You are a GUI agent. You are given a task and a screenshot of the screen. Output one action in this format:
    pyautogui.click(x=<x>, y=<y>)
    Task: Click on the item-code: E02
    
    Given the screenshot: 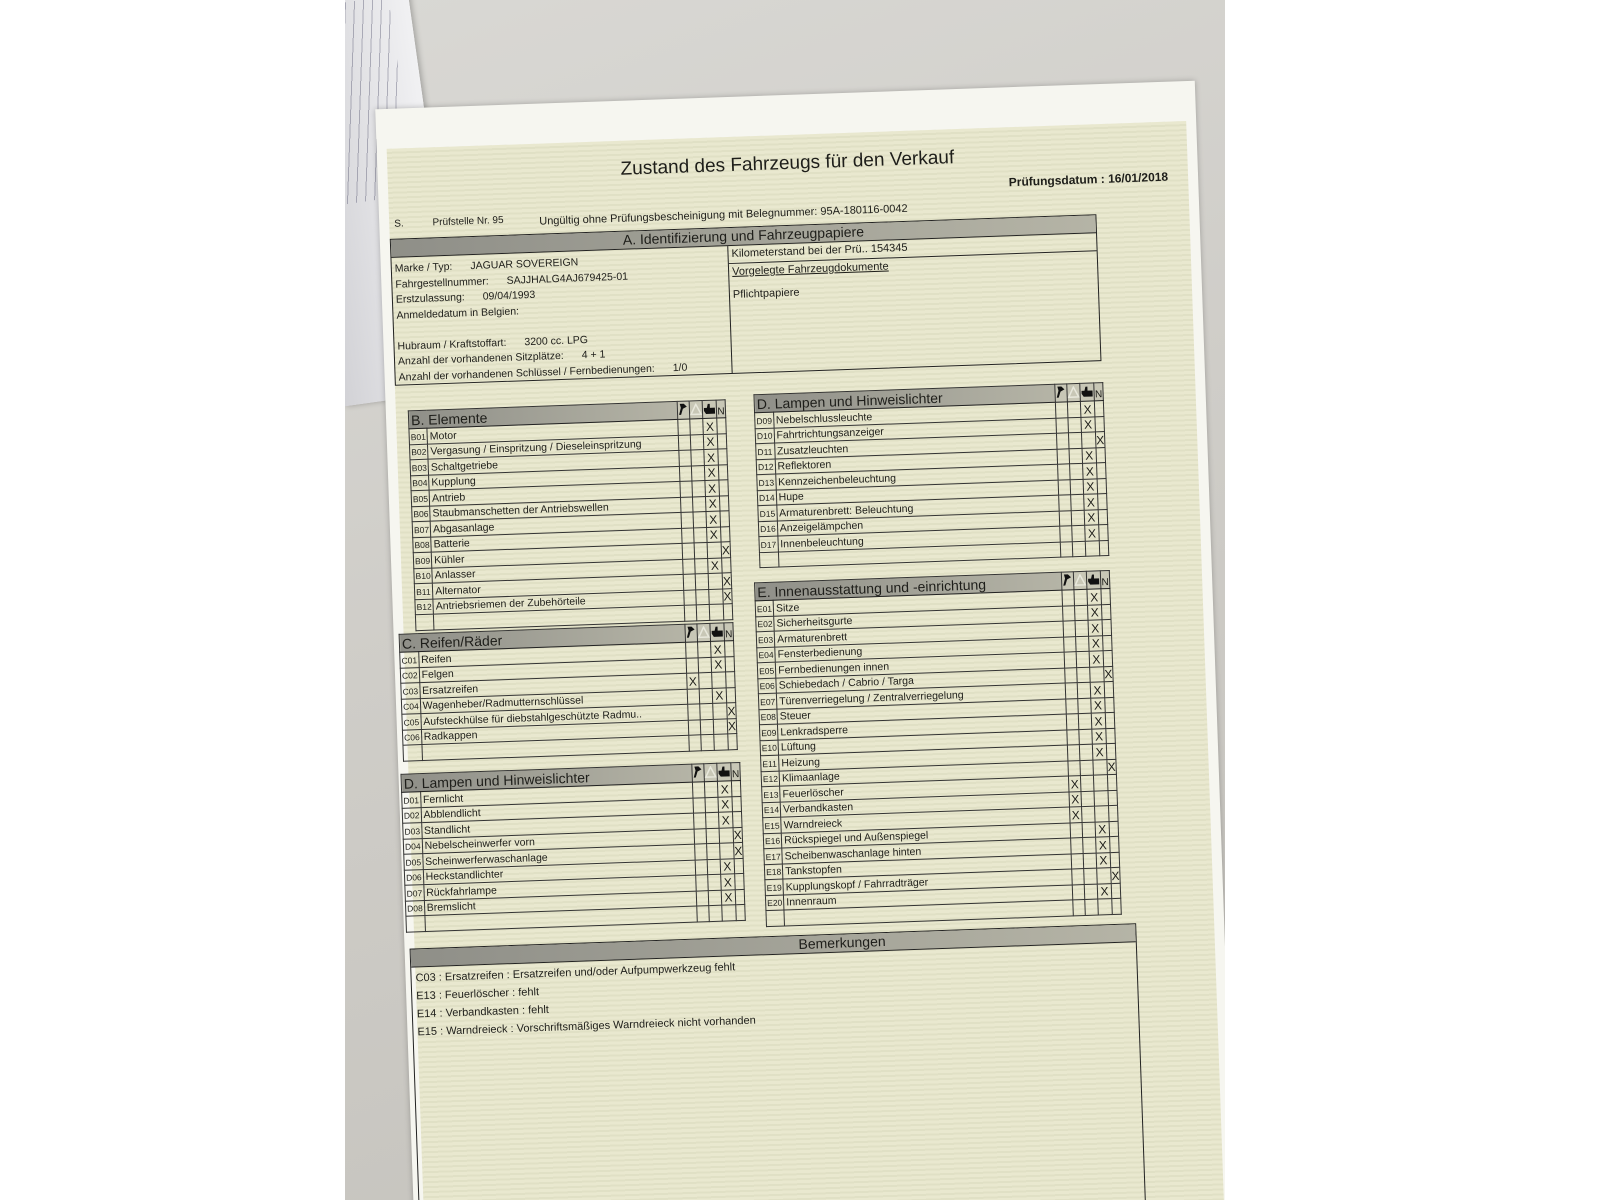 What is the action you would take?
    pyautogui.click(x=765, y=624)
    